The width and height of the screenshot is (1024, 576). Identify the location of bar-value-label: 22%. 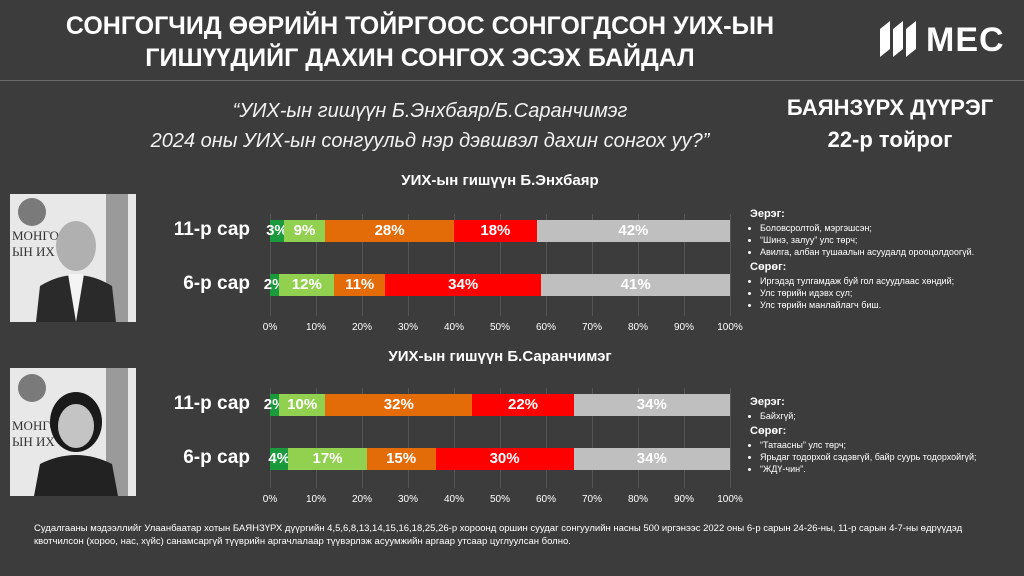
(523, 404).